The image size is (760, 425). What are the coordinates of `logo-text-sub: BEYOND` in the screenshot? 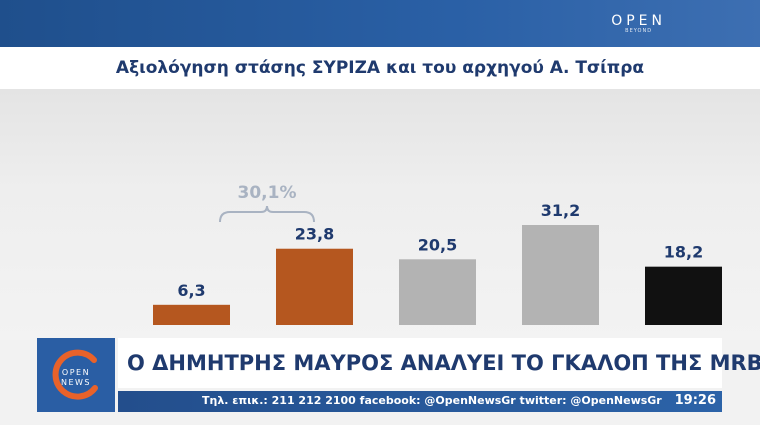 It's located at (639, 31).